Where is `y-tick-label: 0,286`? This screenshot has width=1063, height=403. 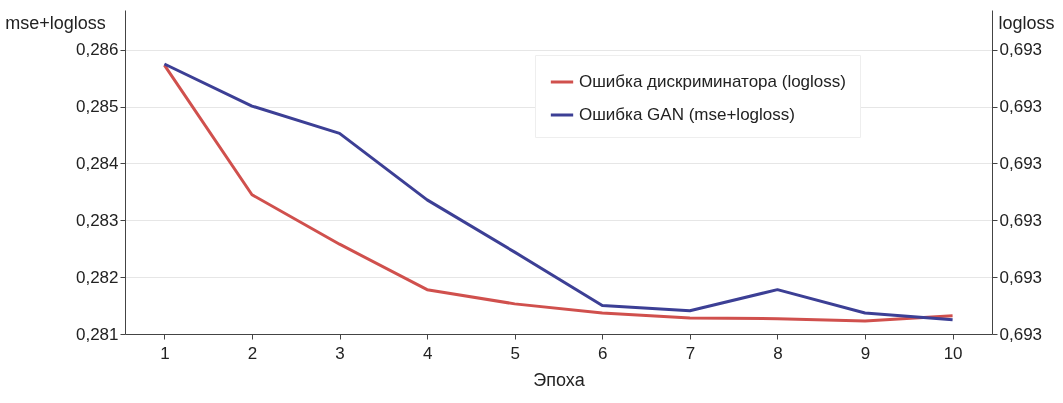
y-tick-label: 0,286 is located at coordinates (97, 50).